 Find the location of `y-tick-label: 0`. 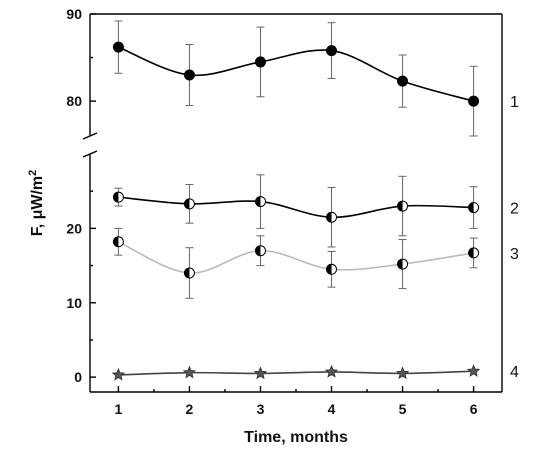

y-tick-label: 0 is located at coordinates (78, 377).